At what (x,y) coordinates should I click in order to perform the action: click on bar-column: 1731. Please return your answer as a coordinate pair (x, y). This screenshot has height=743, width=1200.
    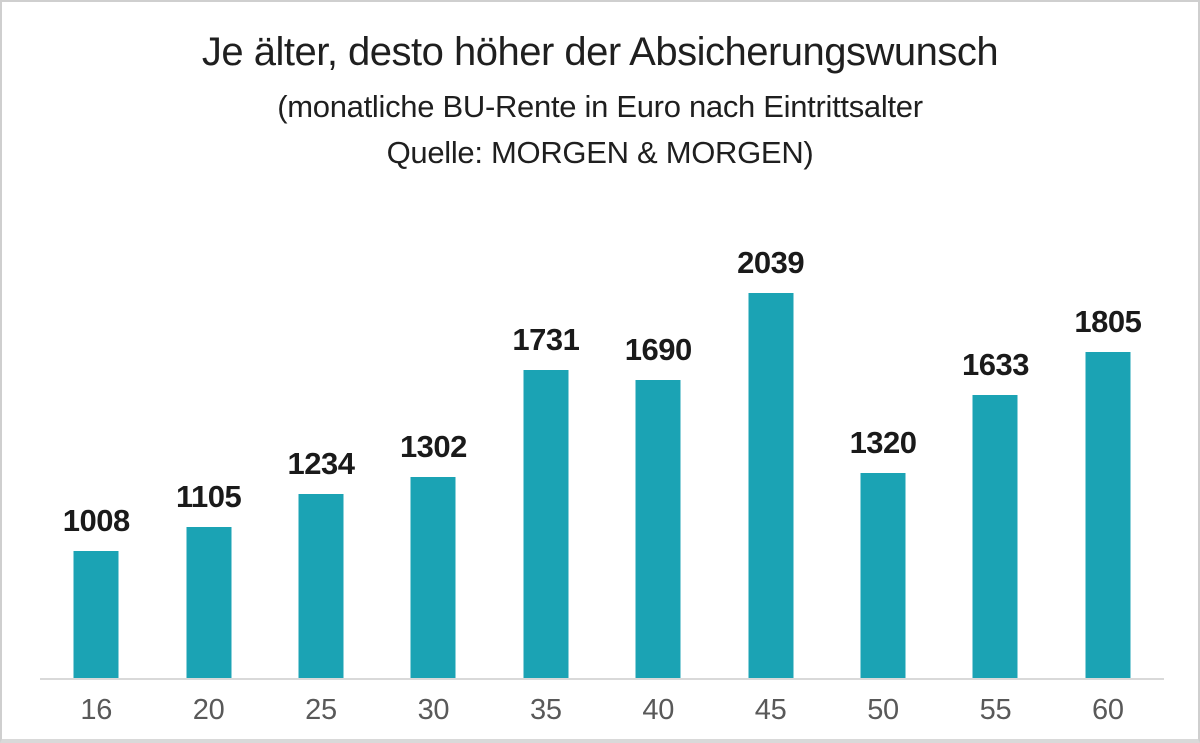
    Looking at the image, I should click on (546, 478).